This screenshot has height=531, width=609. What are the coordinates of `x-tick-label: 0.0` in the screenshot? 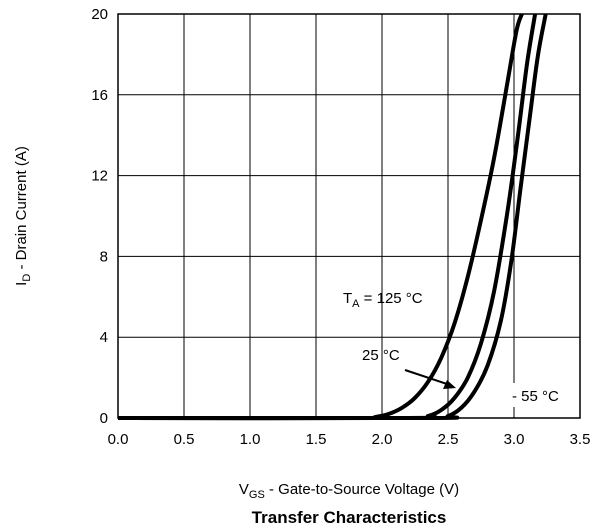 It's located at (118, 439).